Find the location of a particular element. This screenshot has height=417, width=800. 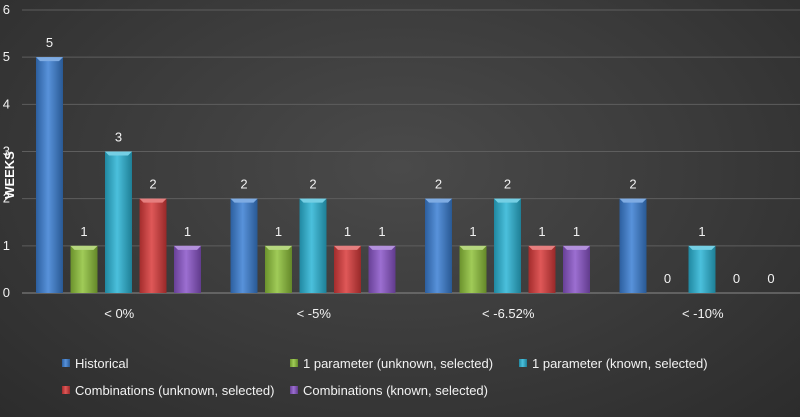

y-tick-label: 2 is located at coordinates (6, 198).